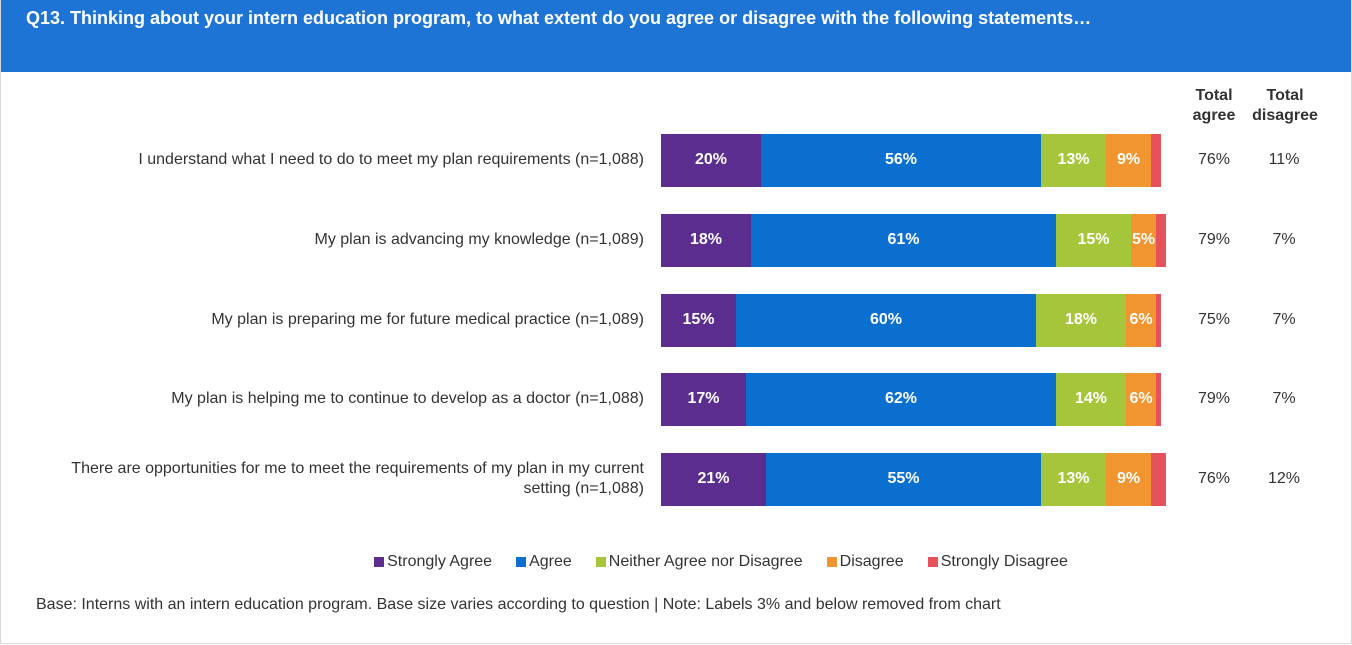 This screenshot has height=645, width=1352. What do you see at coordinates (1214, 319) in the screenshot?
I see `total-agree: 75%` at bounding box center [1214, 319].